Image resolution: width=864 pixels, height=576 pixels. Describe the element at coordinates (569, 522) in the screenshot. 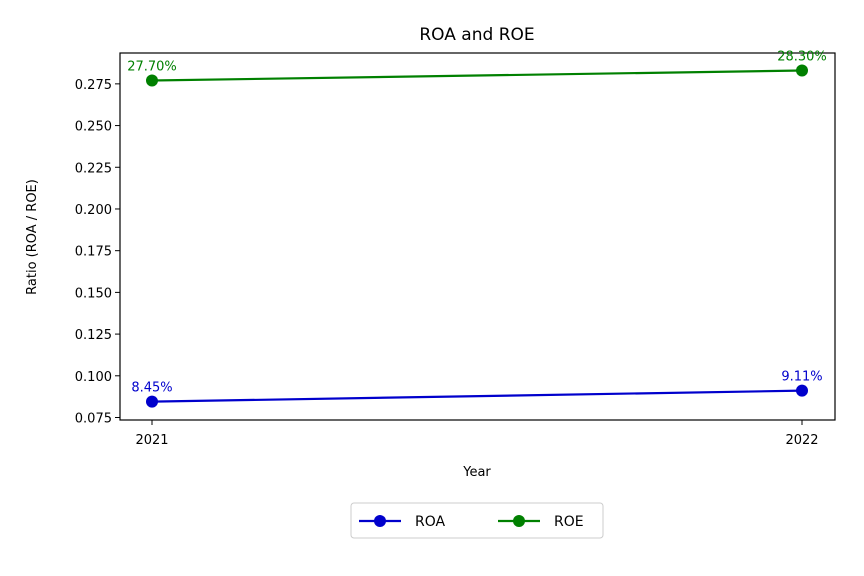

I see `legend-label: ROE` at that location.